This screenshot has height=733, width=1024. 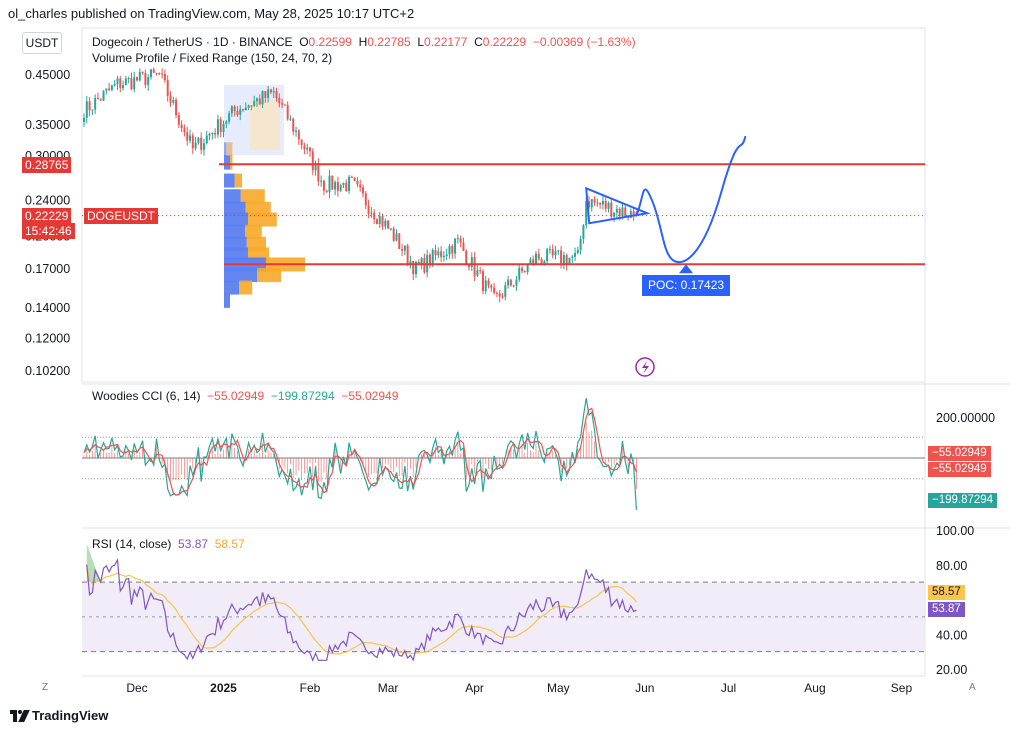 I want to click on cci-price-tag-2: −55.02949, so click(x=959, y=469).